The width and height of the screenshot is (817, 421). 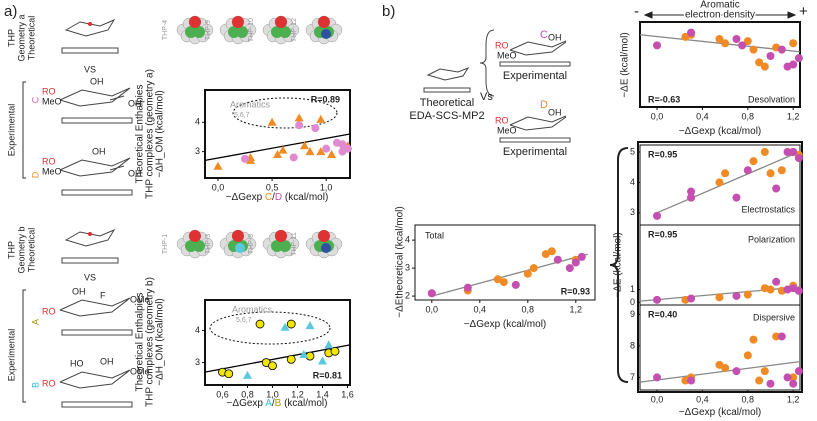 I want to click on y-tick-label: 4, so click(x=632, y=182).